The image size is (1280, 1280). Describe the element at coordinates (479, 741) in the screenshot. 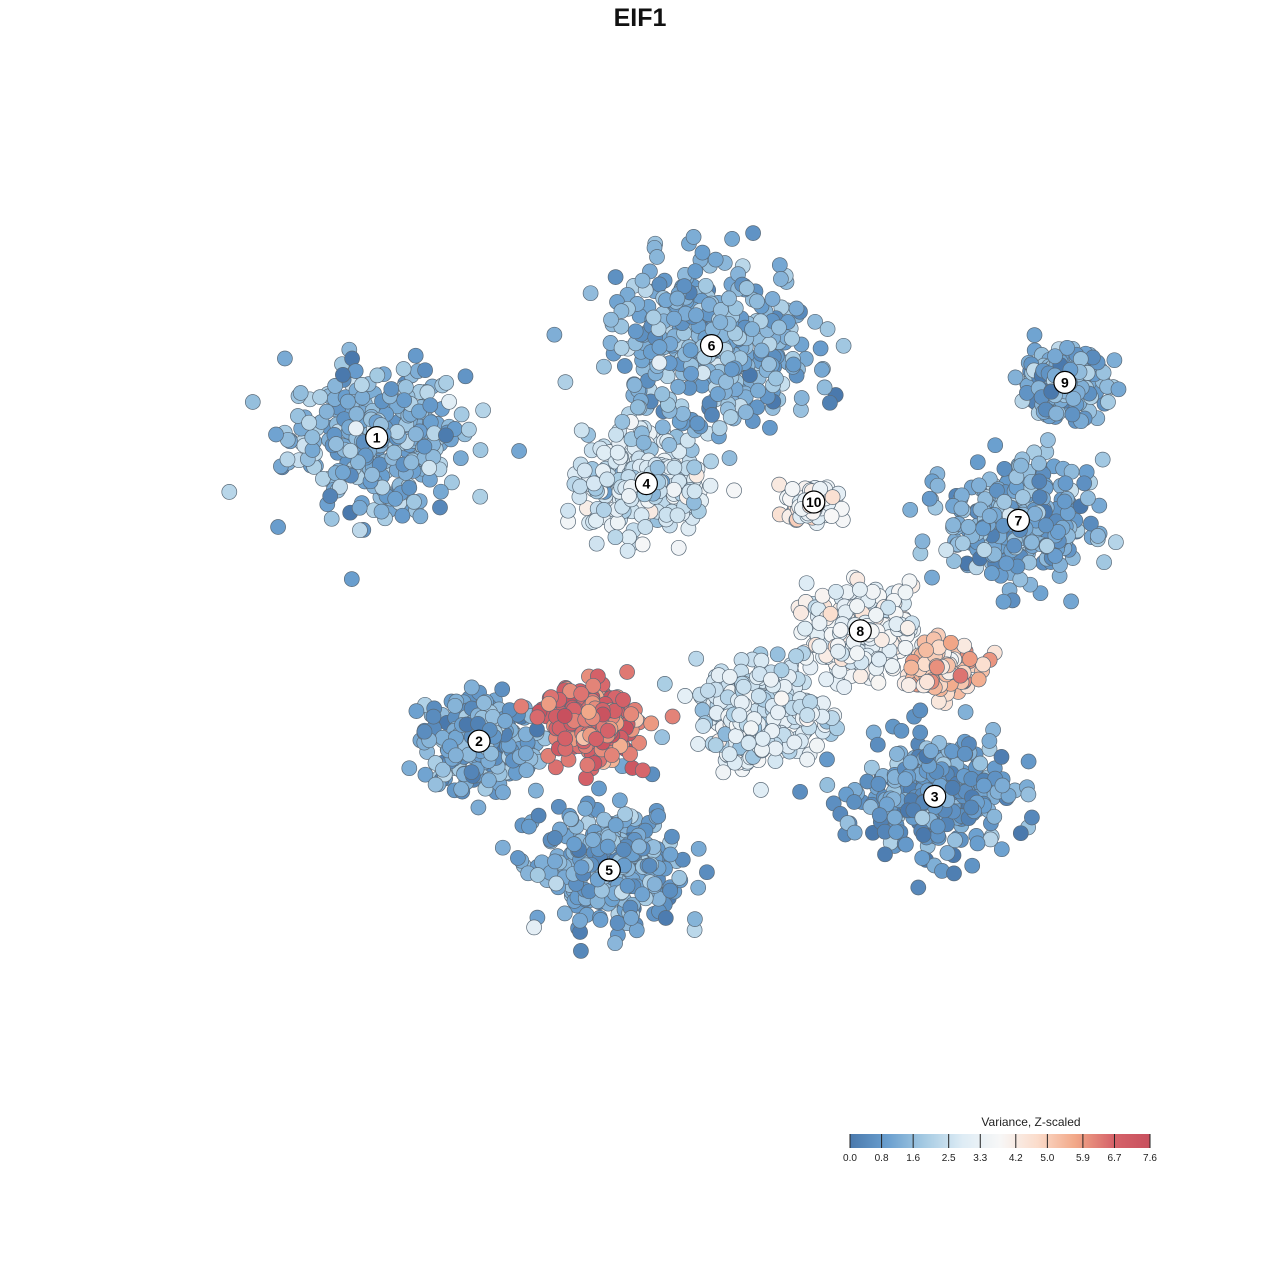

I see `cluster-label: 2` at that location.